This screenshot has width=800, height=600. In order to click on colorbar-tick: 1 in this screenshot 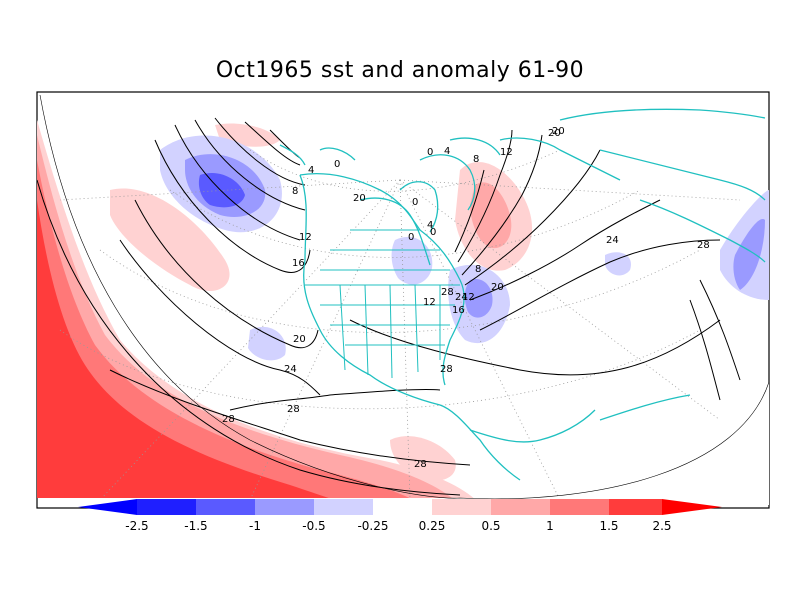, I will do `click(550, 526)`.